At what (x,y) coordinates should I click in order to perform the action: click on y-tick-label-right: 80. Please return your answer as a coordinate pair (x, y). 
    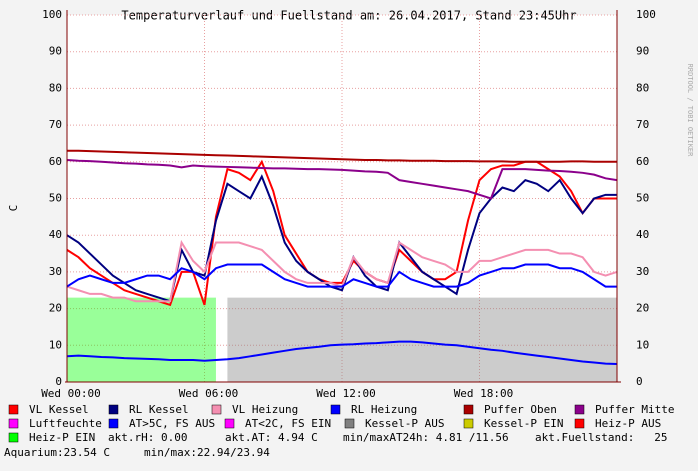
    Looking at the image, I should click on (642, 87).